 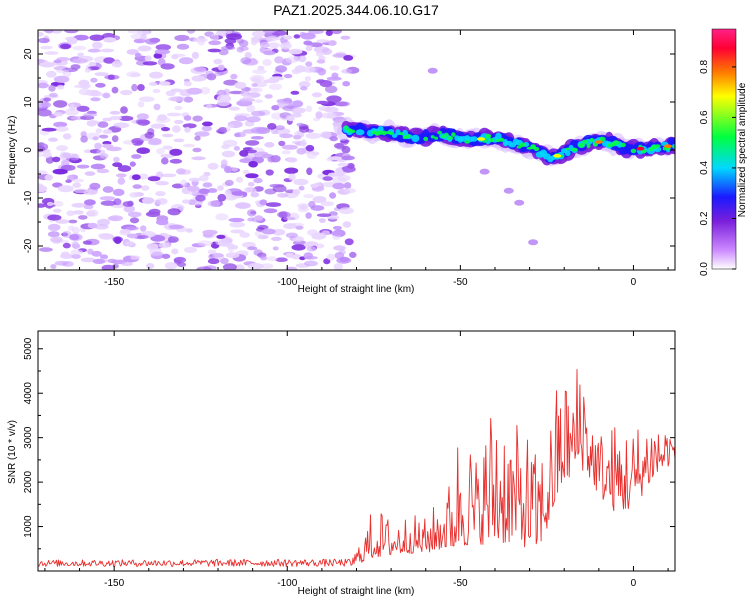 What do you see at coordinates (634, 282) in the screenshot?
I see `spectrogram-x-tick-label: 0` at bounding box center [634, 282].